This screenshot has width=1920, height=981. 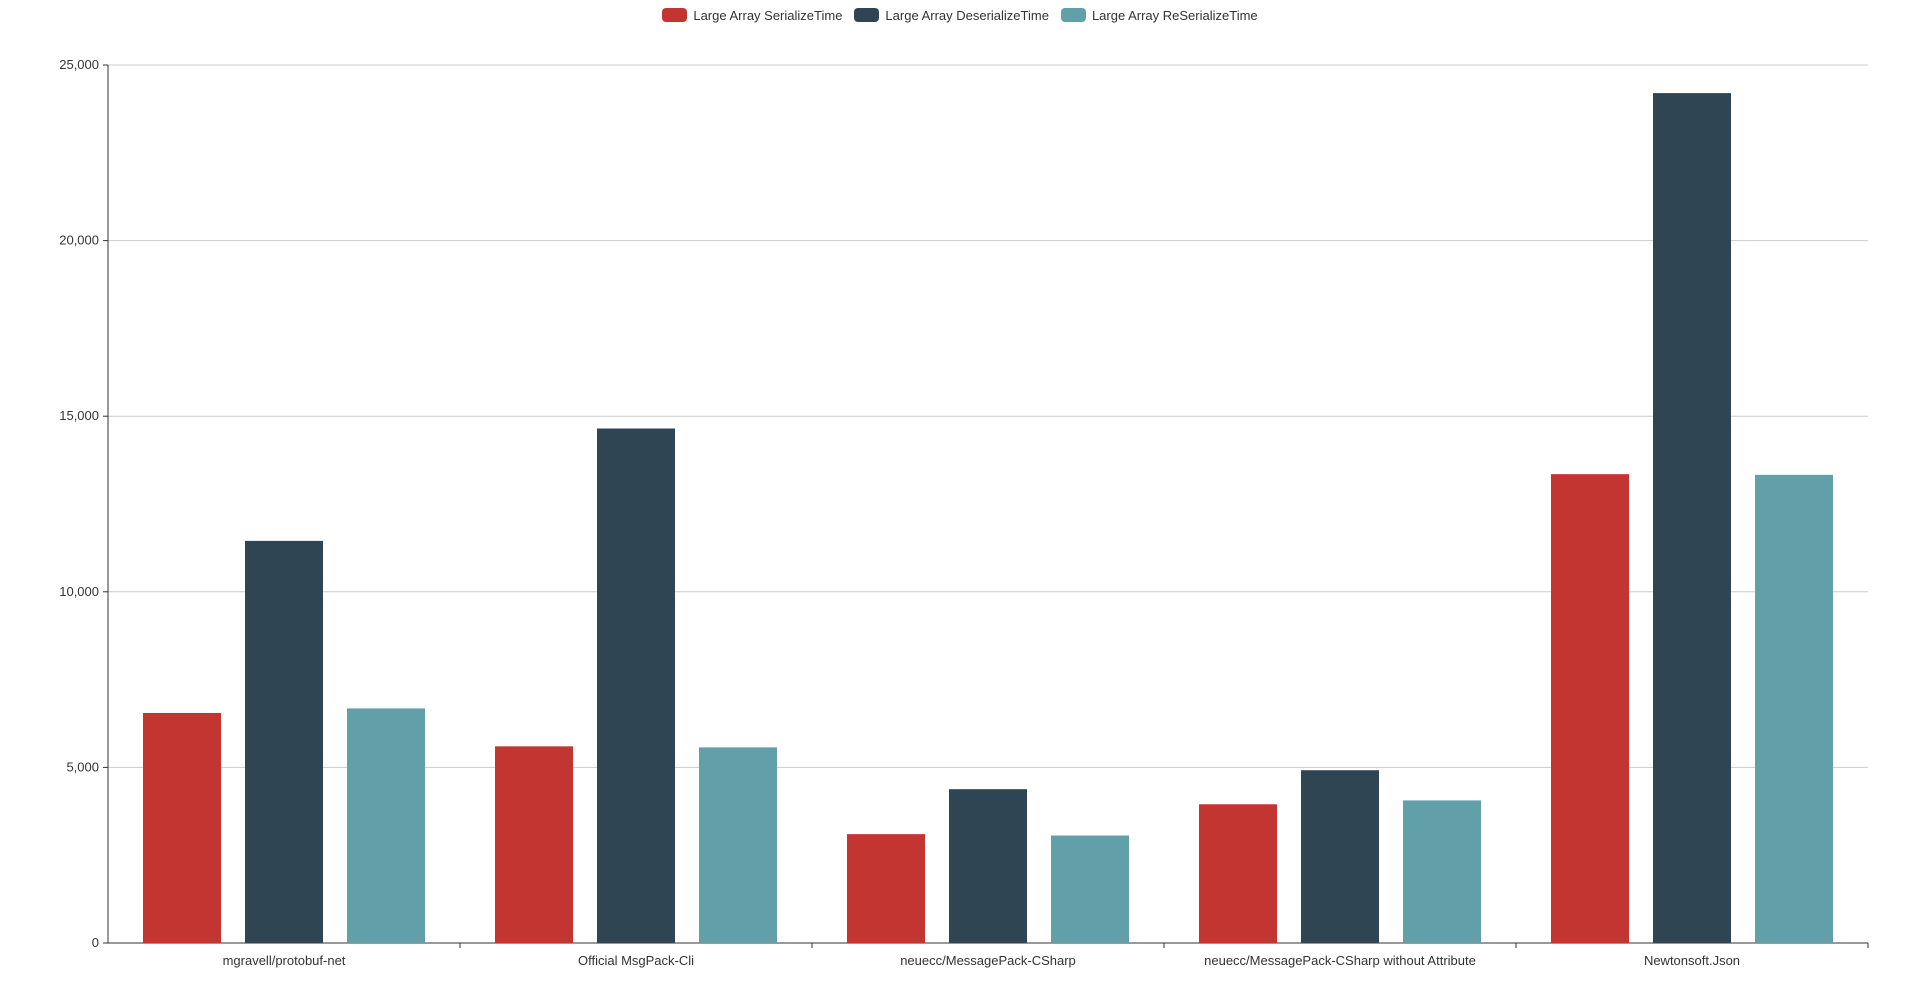 I want to click on legend-swatch-deserialize, so click(x=867, y=15).